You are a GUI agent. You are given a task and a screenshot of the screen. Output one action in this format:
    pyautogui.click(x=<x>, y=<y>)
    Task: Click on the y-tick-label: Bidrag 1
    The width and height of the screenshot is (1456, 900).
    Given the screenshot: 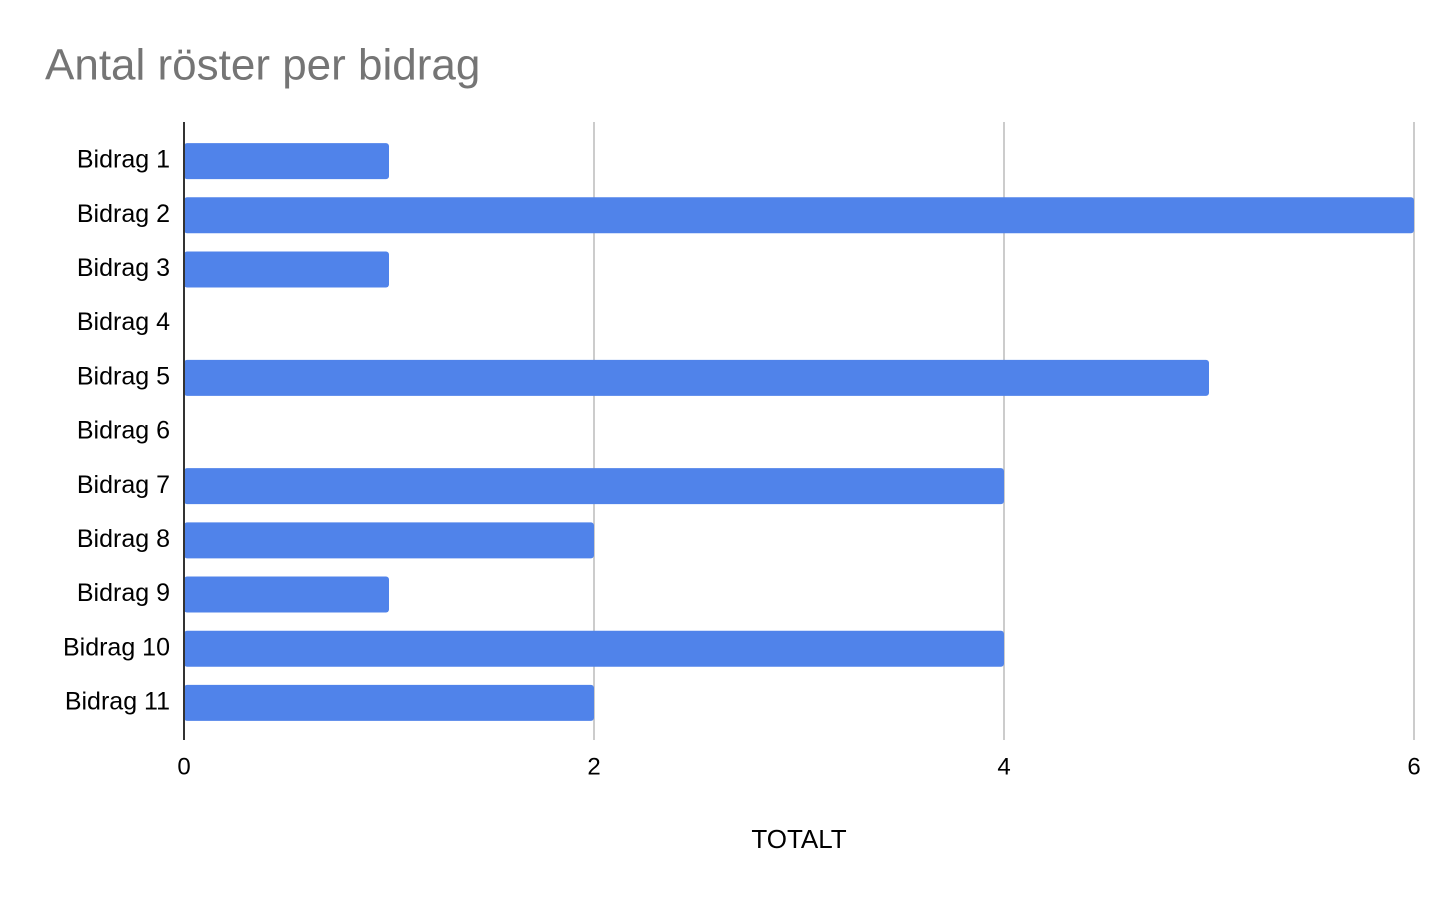 What is the action you would take?
    pyautogui.click(x=123, y=160)
    